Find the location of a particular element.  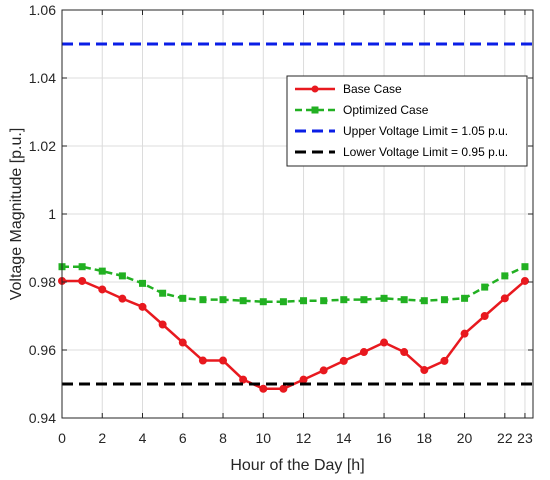

y-tick-label: 0.98 is located at coordinates (42, 282).